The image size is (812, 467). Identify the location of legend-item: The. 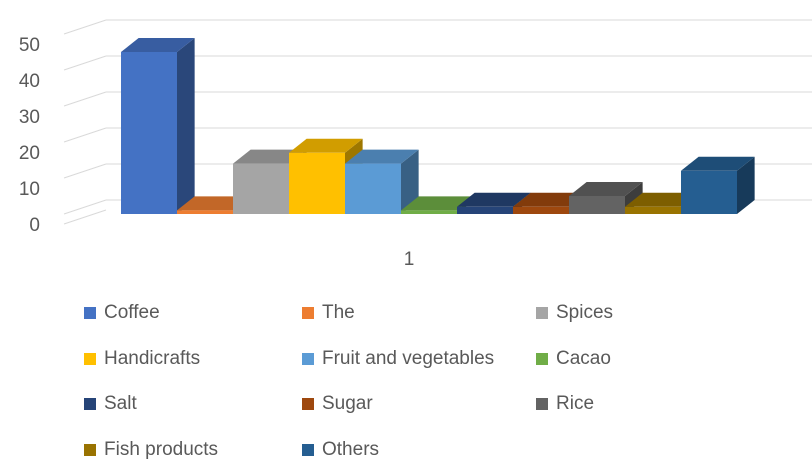
(328, 313).